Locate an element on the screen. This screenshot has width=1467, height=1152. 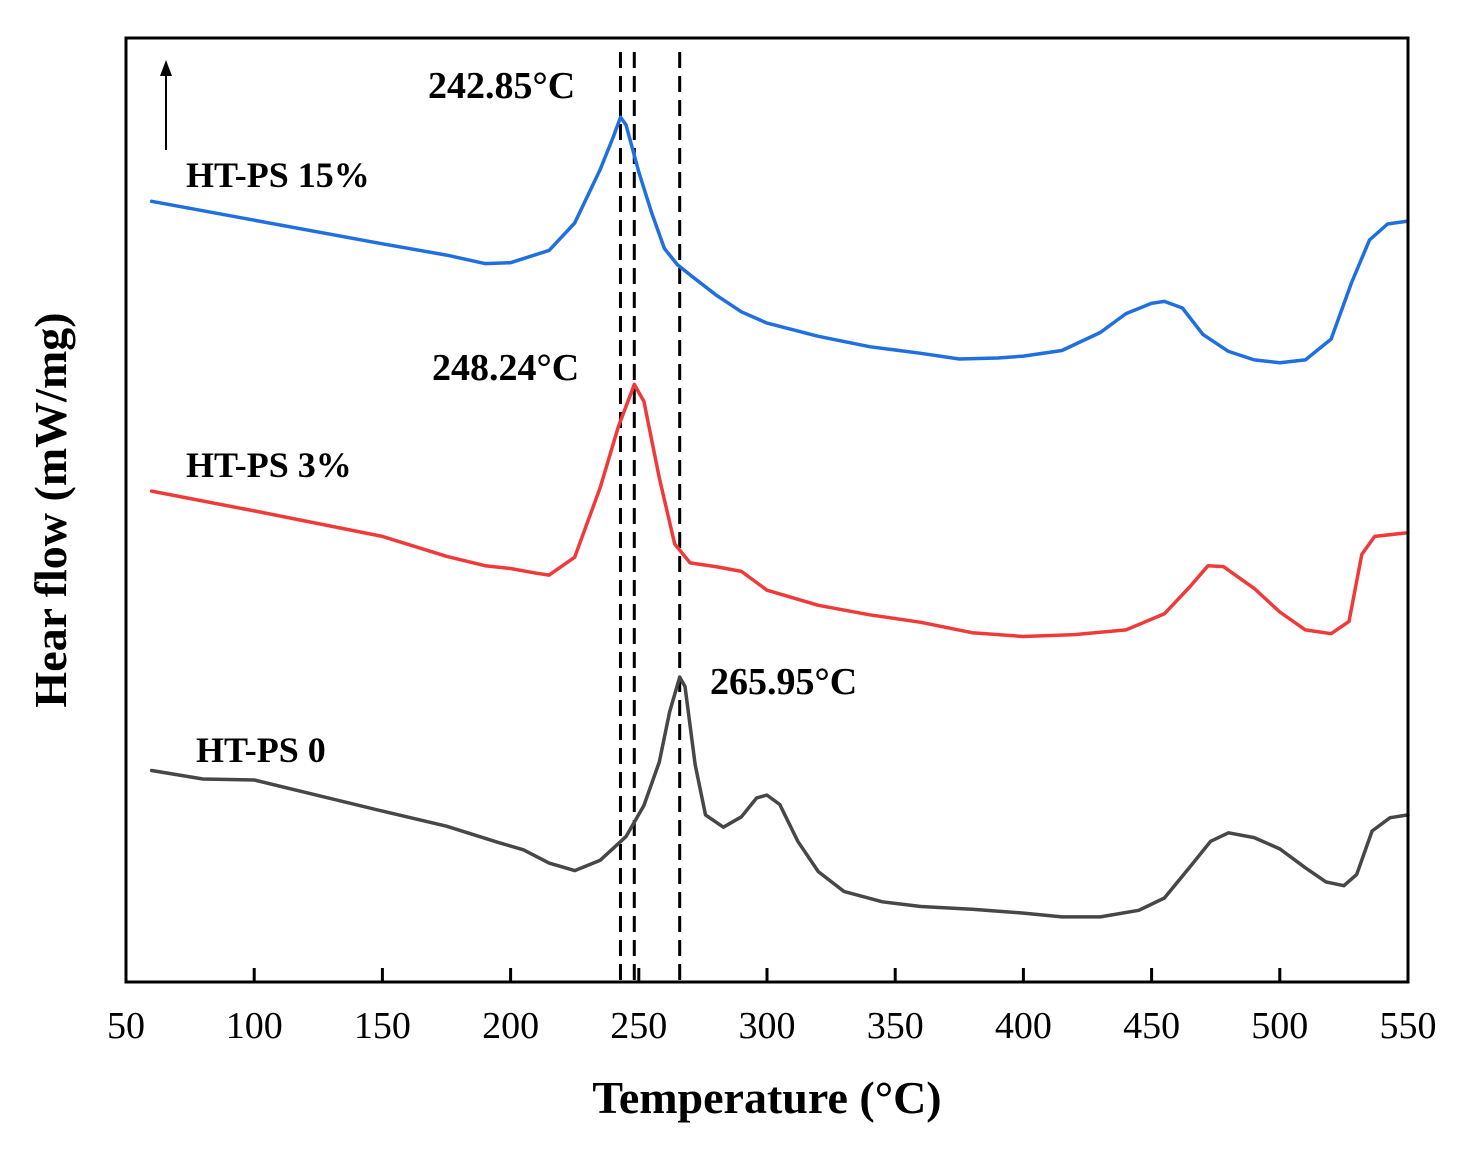
x-tick-label: 450 is located at coordinates (1151, 1026).